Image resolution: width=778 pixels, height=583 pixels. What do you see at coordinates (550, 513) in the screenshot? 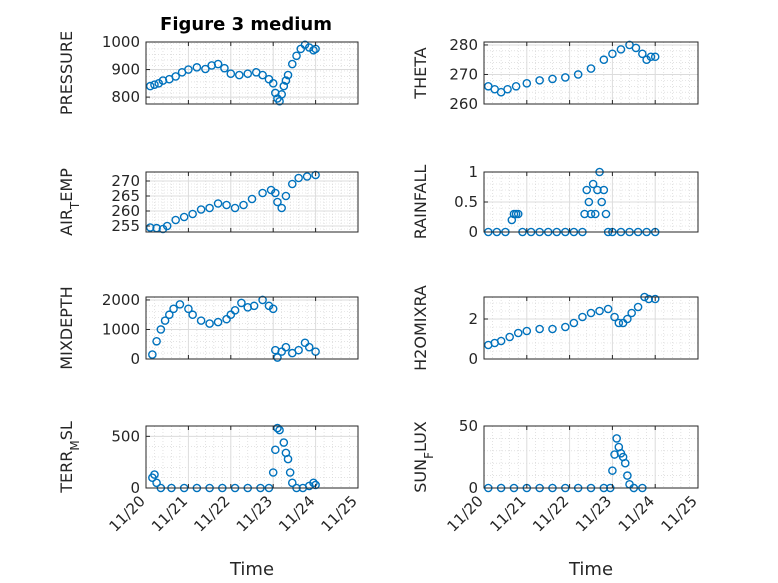
I see `x-tick-label: 11/22` at bounding box center [550, 513].